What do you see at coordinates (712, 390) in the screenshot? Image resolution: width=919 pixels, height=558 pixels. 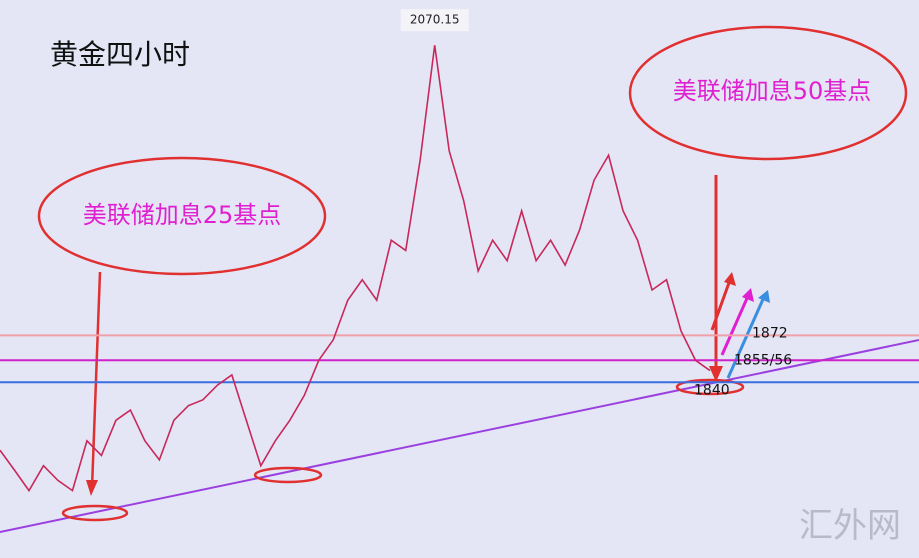 I see `level-label: 1840` at bounding box center [712, 390].